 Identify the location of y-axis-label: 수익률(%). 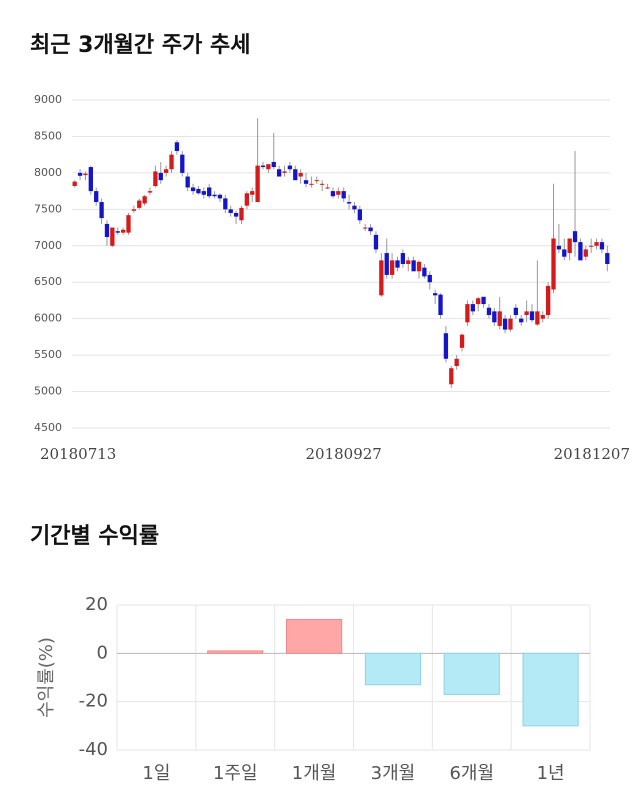
(46, 677).